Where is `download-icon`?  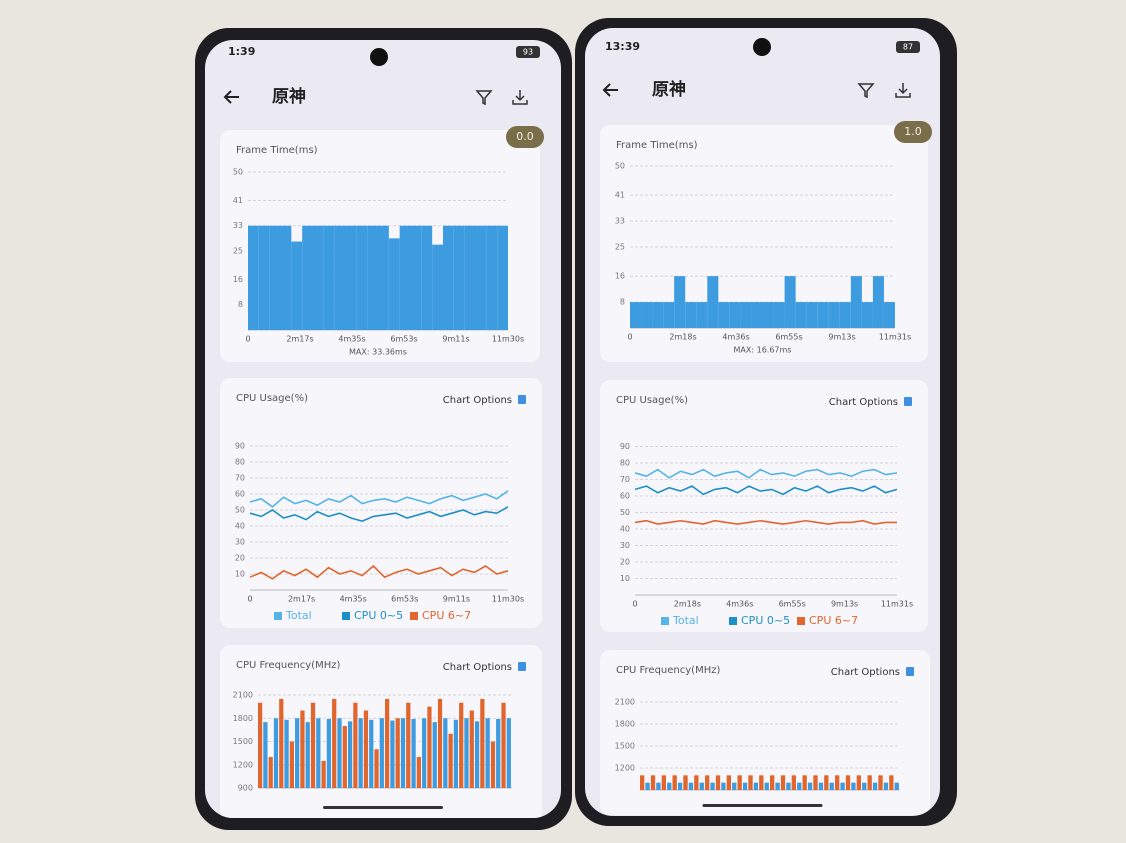 download-icon is located at coordinates (903, 90).